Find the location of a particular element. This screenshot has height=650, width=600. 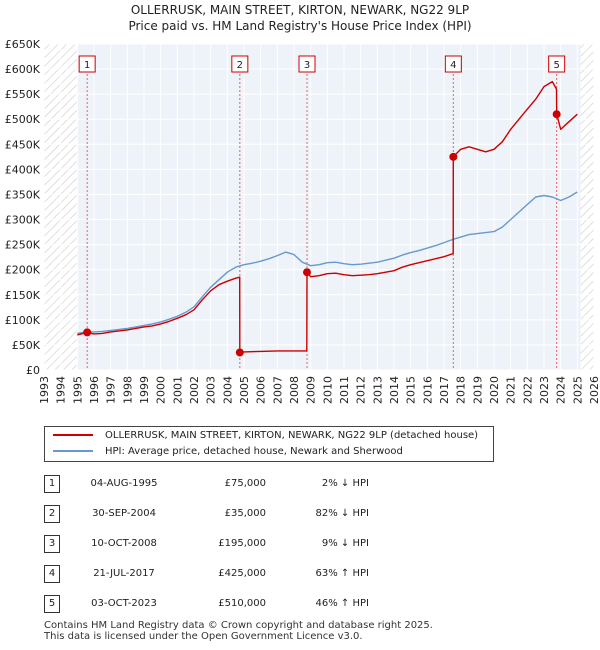

y-tick-label: £100K is located at coordinates (23, 320).